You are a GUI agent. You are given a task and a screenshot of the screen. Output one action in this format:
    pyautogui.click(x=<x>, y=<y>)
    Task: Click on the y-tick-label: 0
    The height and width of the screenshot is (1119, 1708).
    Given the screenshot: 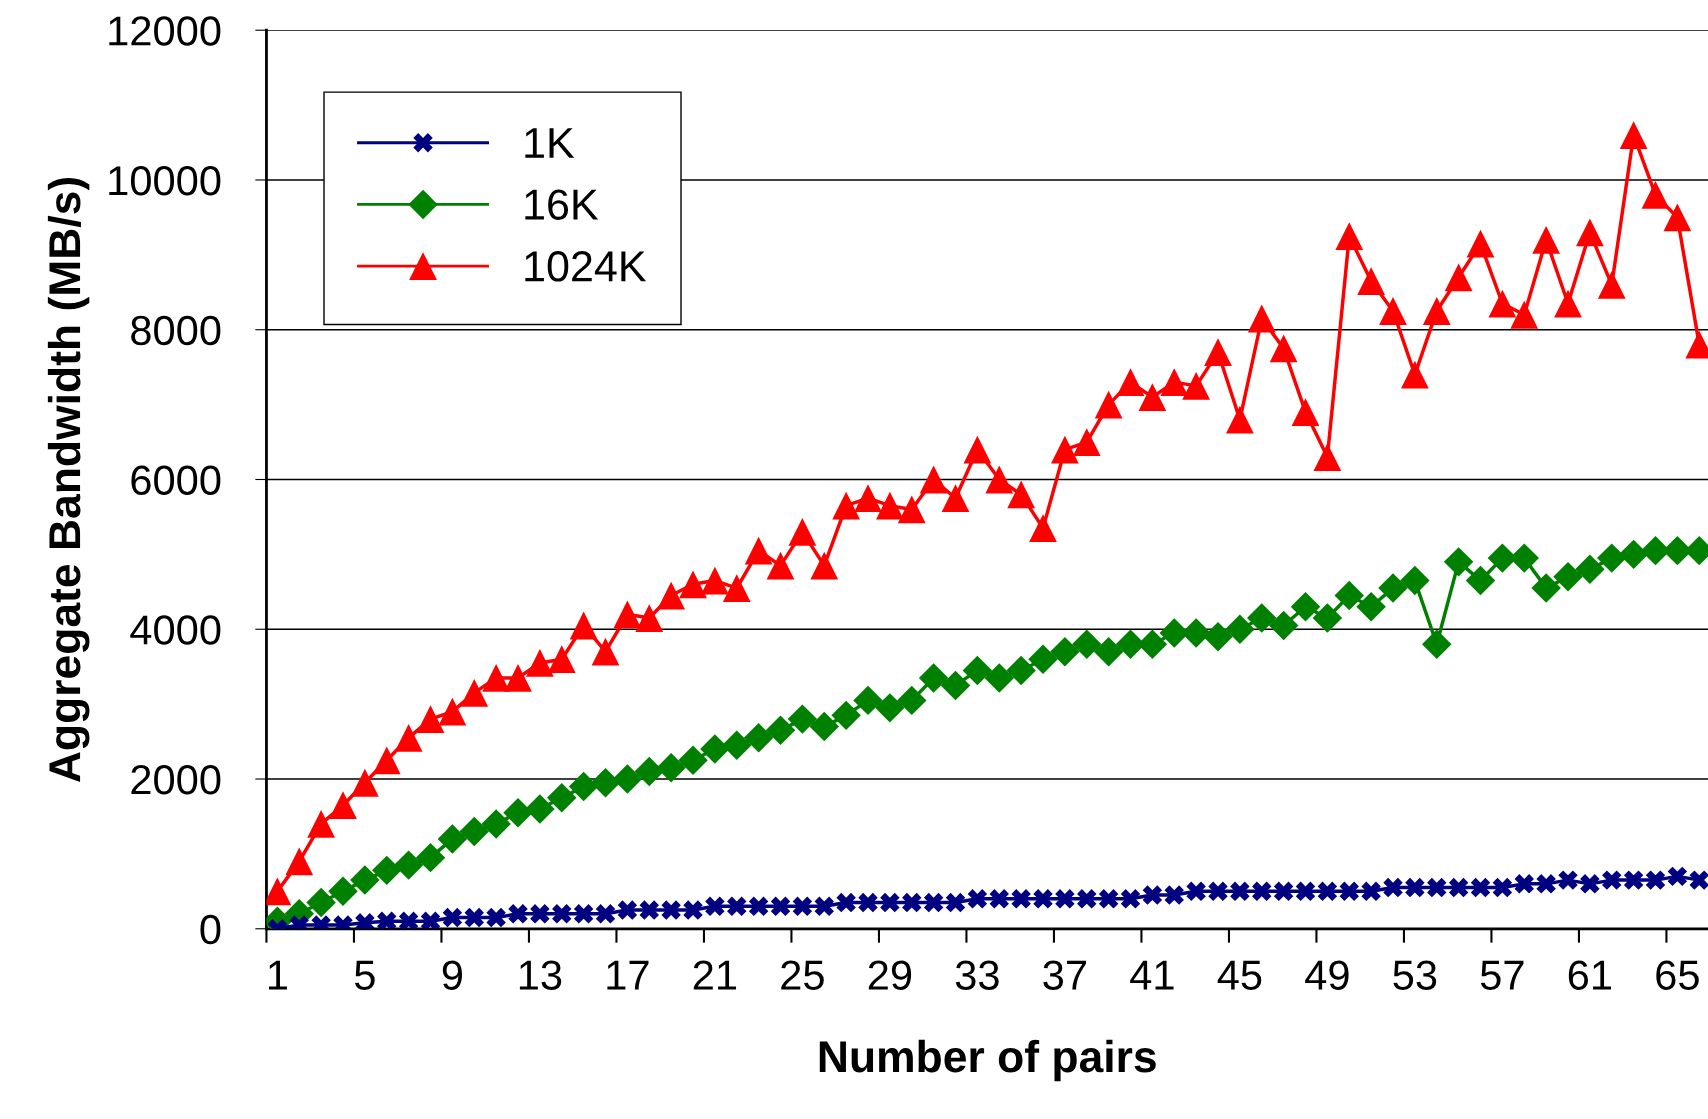 What is the action you would take?
    pyautogui.click(x=210, y=929)
    